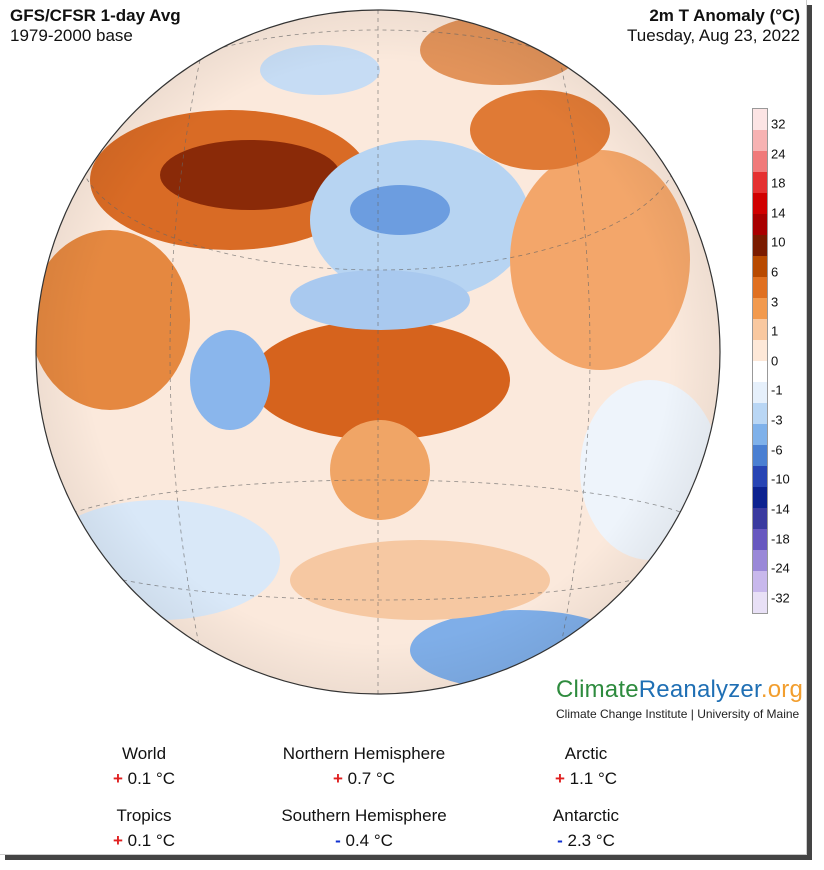 Image resolution: width=824 pixels, height=870 pixels. I want to click on brand-org: .org, so click(781, 689).